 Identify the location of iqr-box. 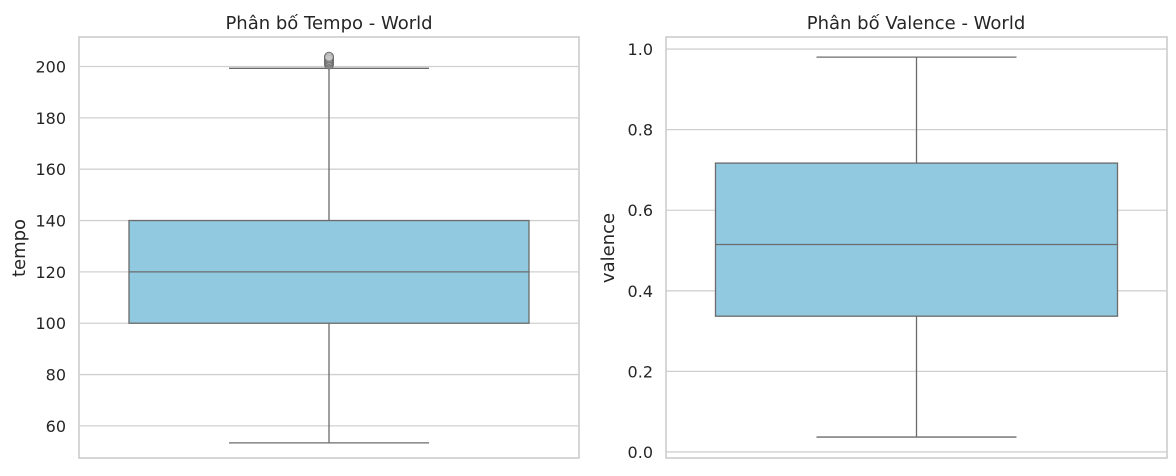
(916, 239).